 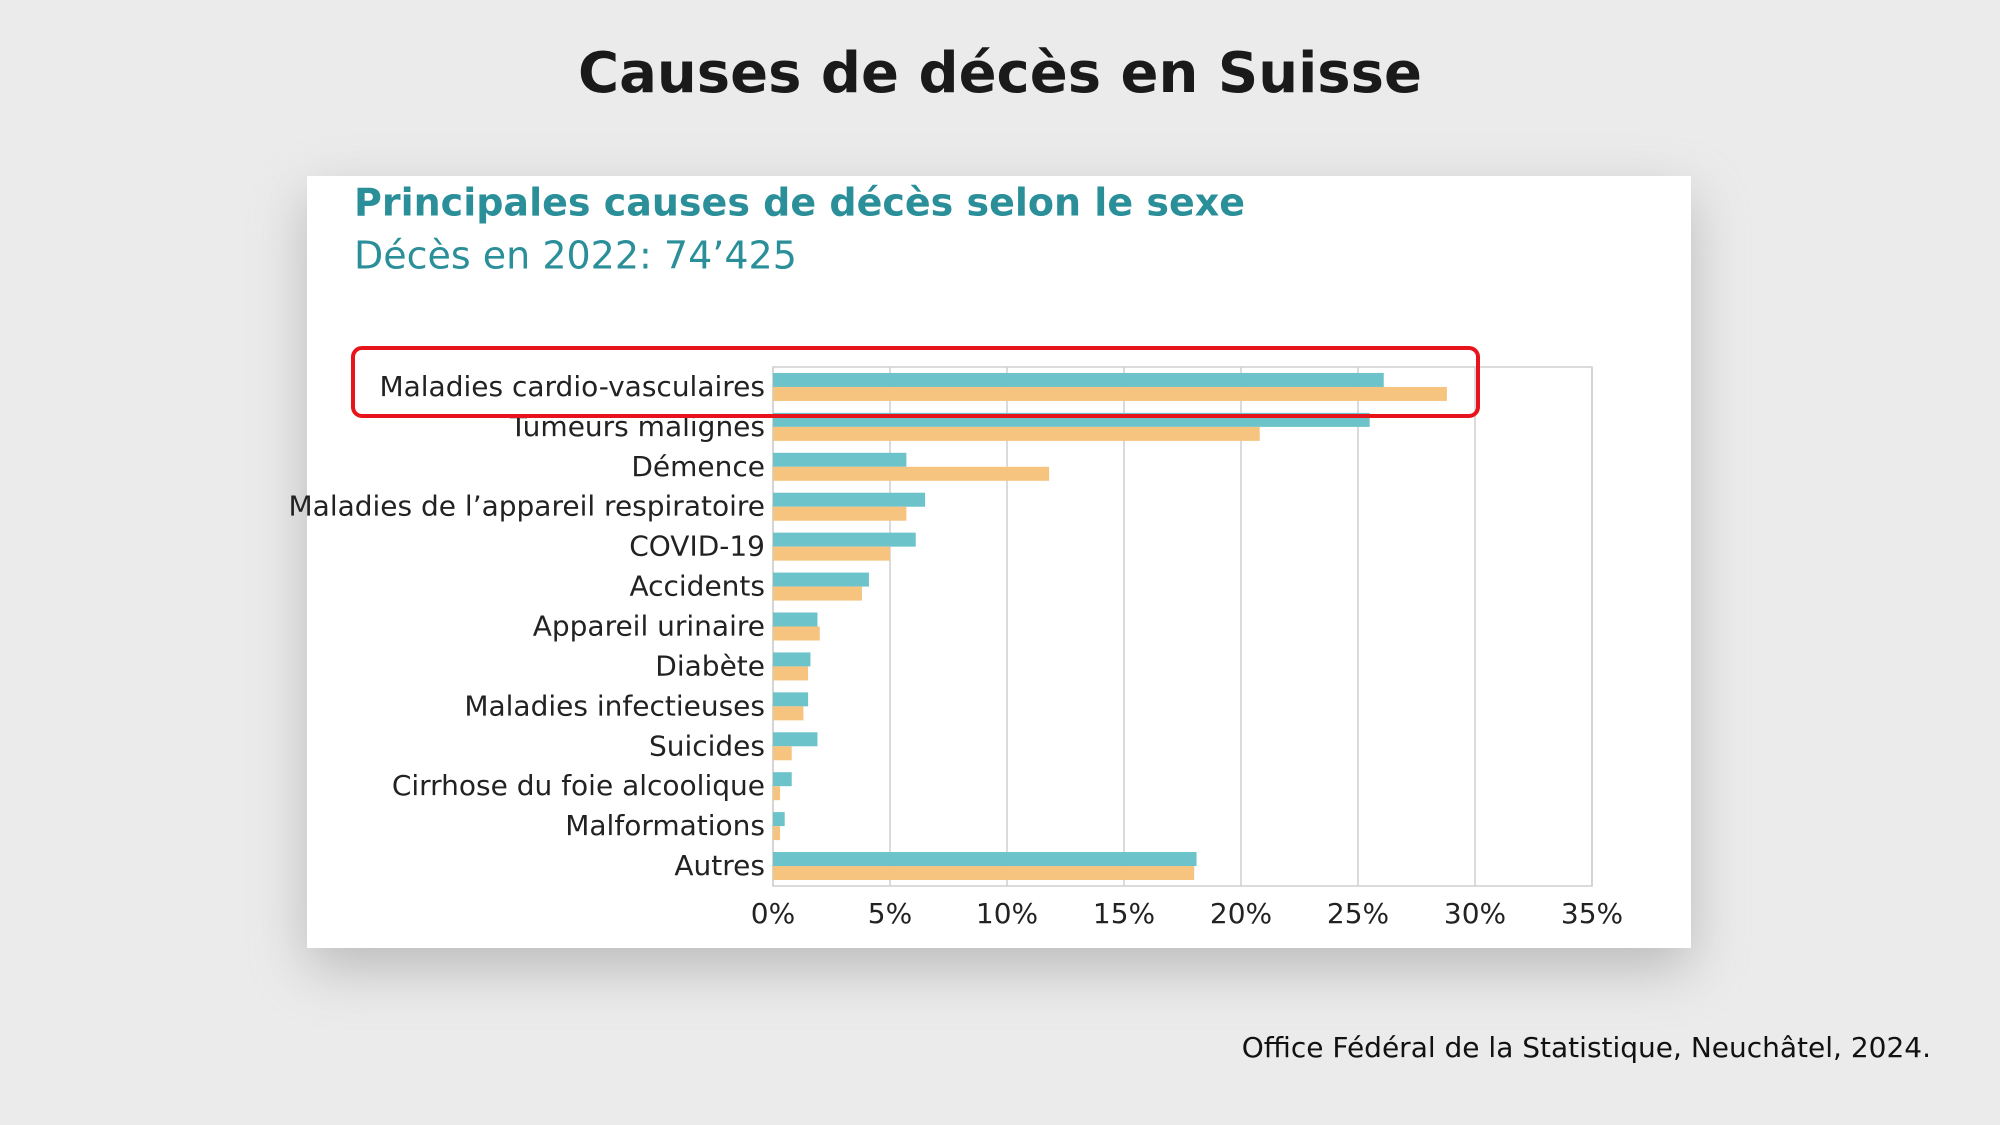 I want to click on y-tick-label: Diabète, so click(x=710, y=665).